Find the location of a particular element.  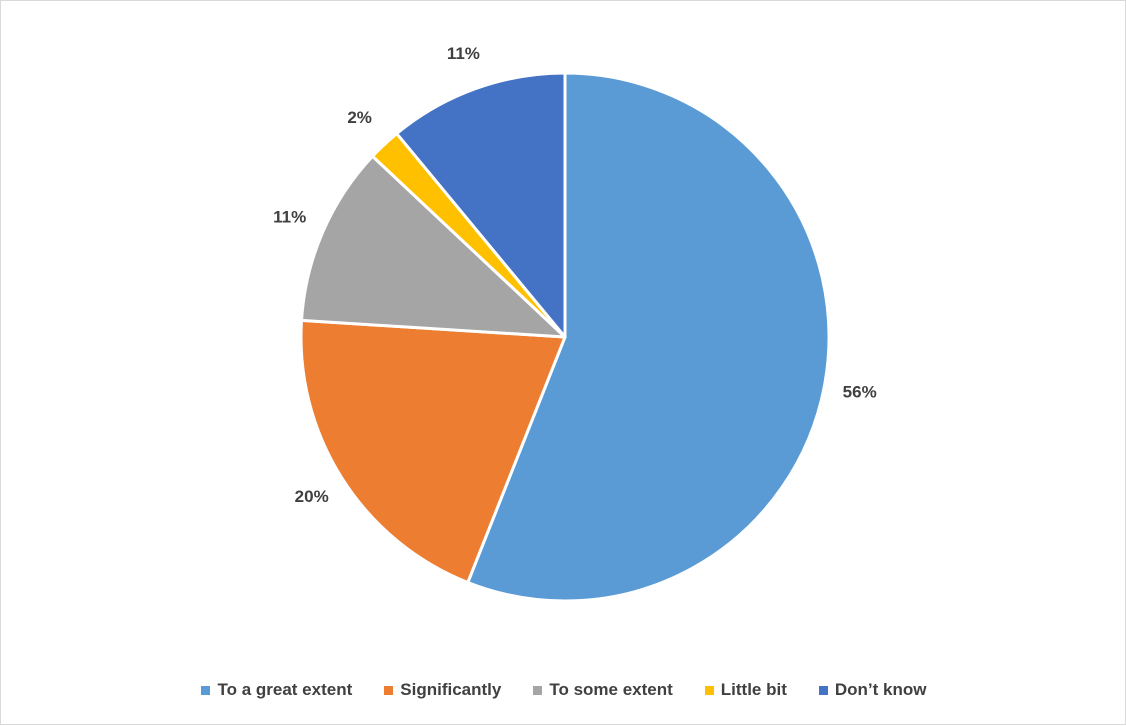

pie-data-label-1: 20% is located at coordinates (312, 496).